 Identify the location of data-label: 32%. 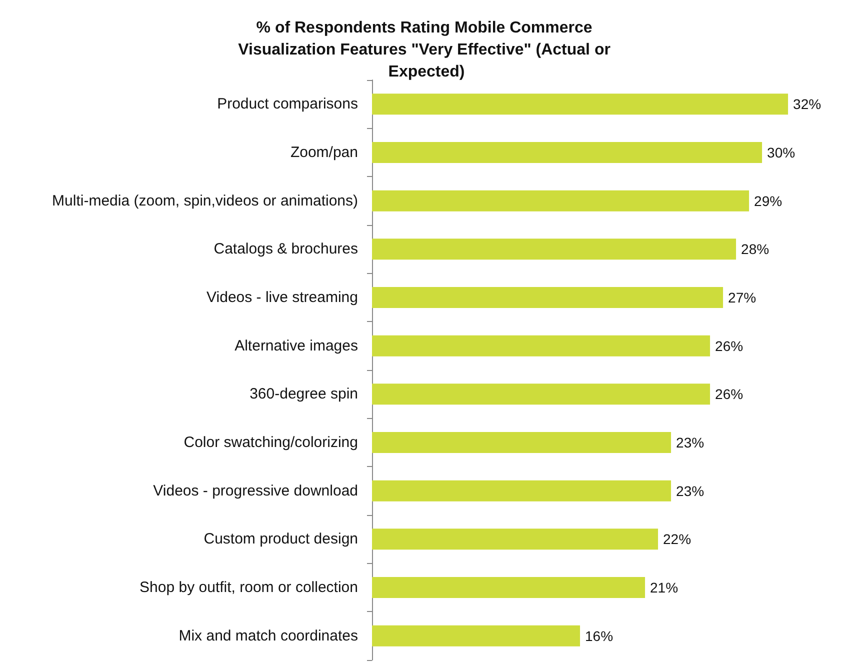
(807, 104).